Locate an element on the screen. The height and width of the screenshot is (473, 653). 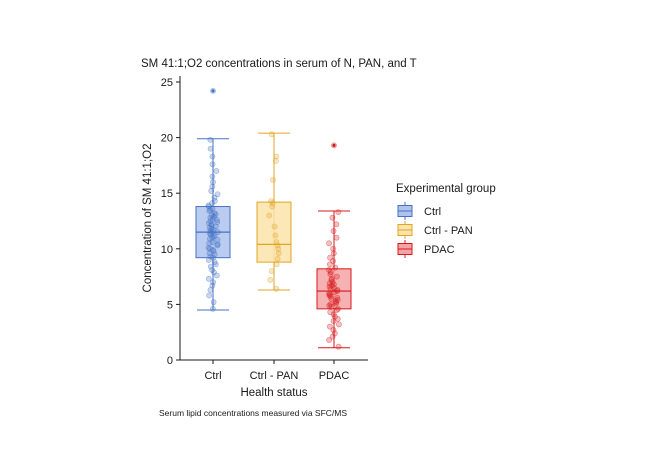
box-group-ctrl is located at coordinates (213, 199).